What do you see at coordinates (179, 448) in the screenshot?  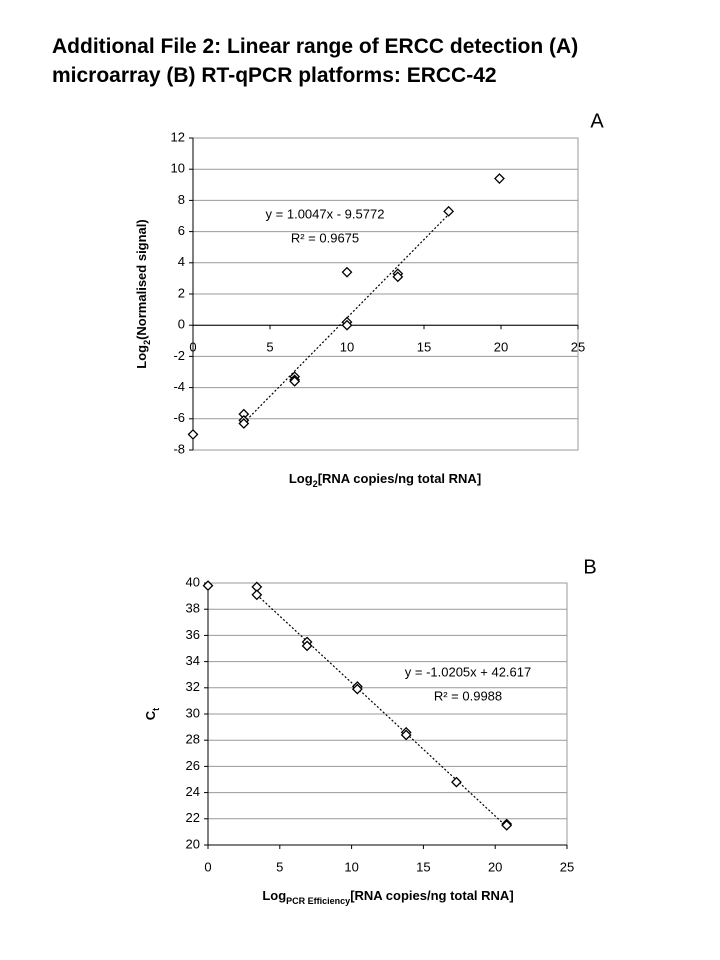 I see `y-tick-label: -8` at bounding box center [179, 448].